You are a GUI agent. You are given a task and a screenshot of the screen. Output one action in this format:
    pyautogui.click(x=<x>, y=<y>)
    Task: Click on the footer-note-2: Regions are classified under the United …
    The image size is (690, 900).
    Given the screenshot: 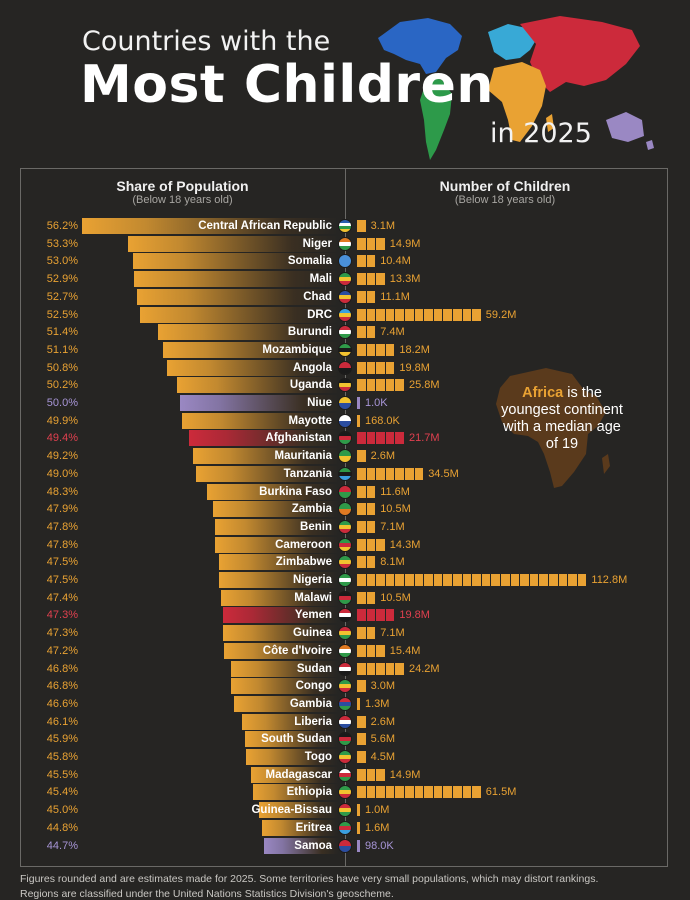 What is the action you would take?
    pyautogui.click(x=207, y=894)
    